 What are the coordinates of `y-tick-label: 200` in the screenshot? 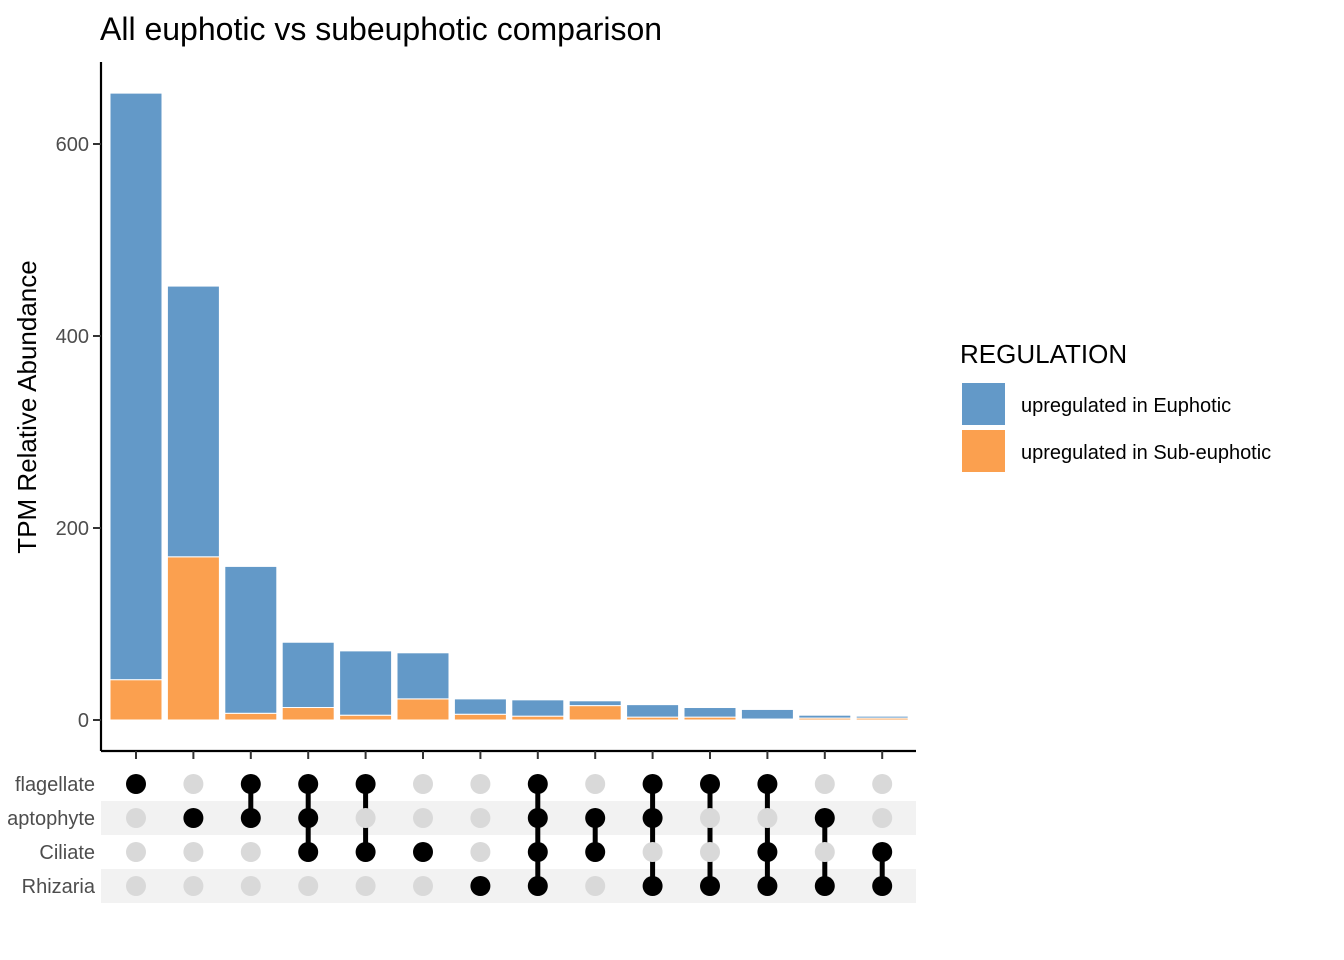 It's located at (72, 529).